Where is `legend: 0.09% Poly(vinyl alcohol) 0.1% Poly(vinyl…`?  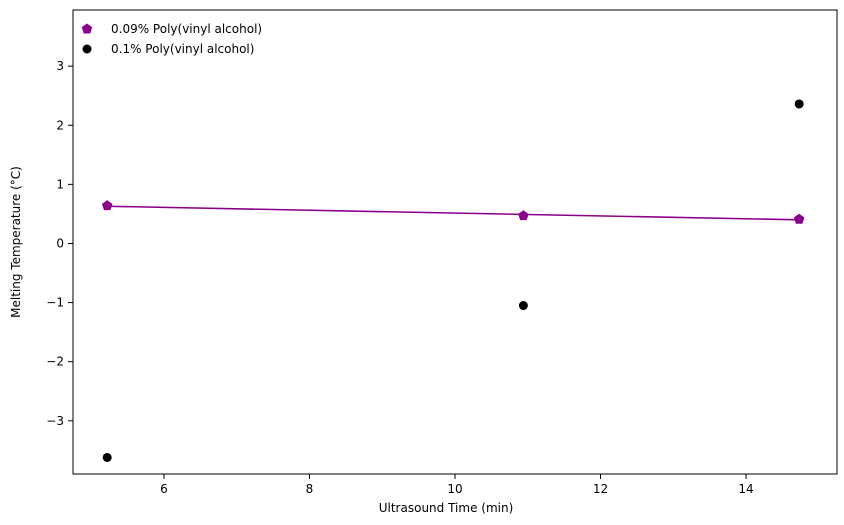 legend: 0.09% Poly(vinyl alcohol) 0.1% Poly(vinyl… is located at coordinates (171, 39).